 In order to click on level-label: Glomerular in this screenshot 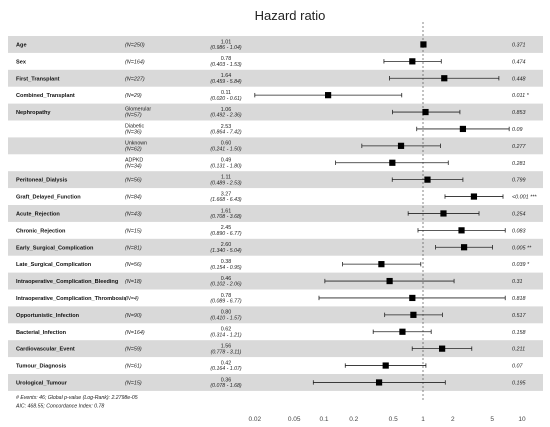, I will do `click(138, 110)`.